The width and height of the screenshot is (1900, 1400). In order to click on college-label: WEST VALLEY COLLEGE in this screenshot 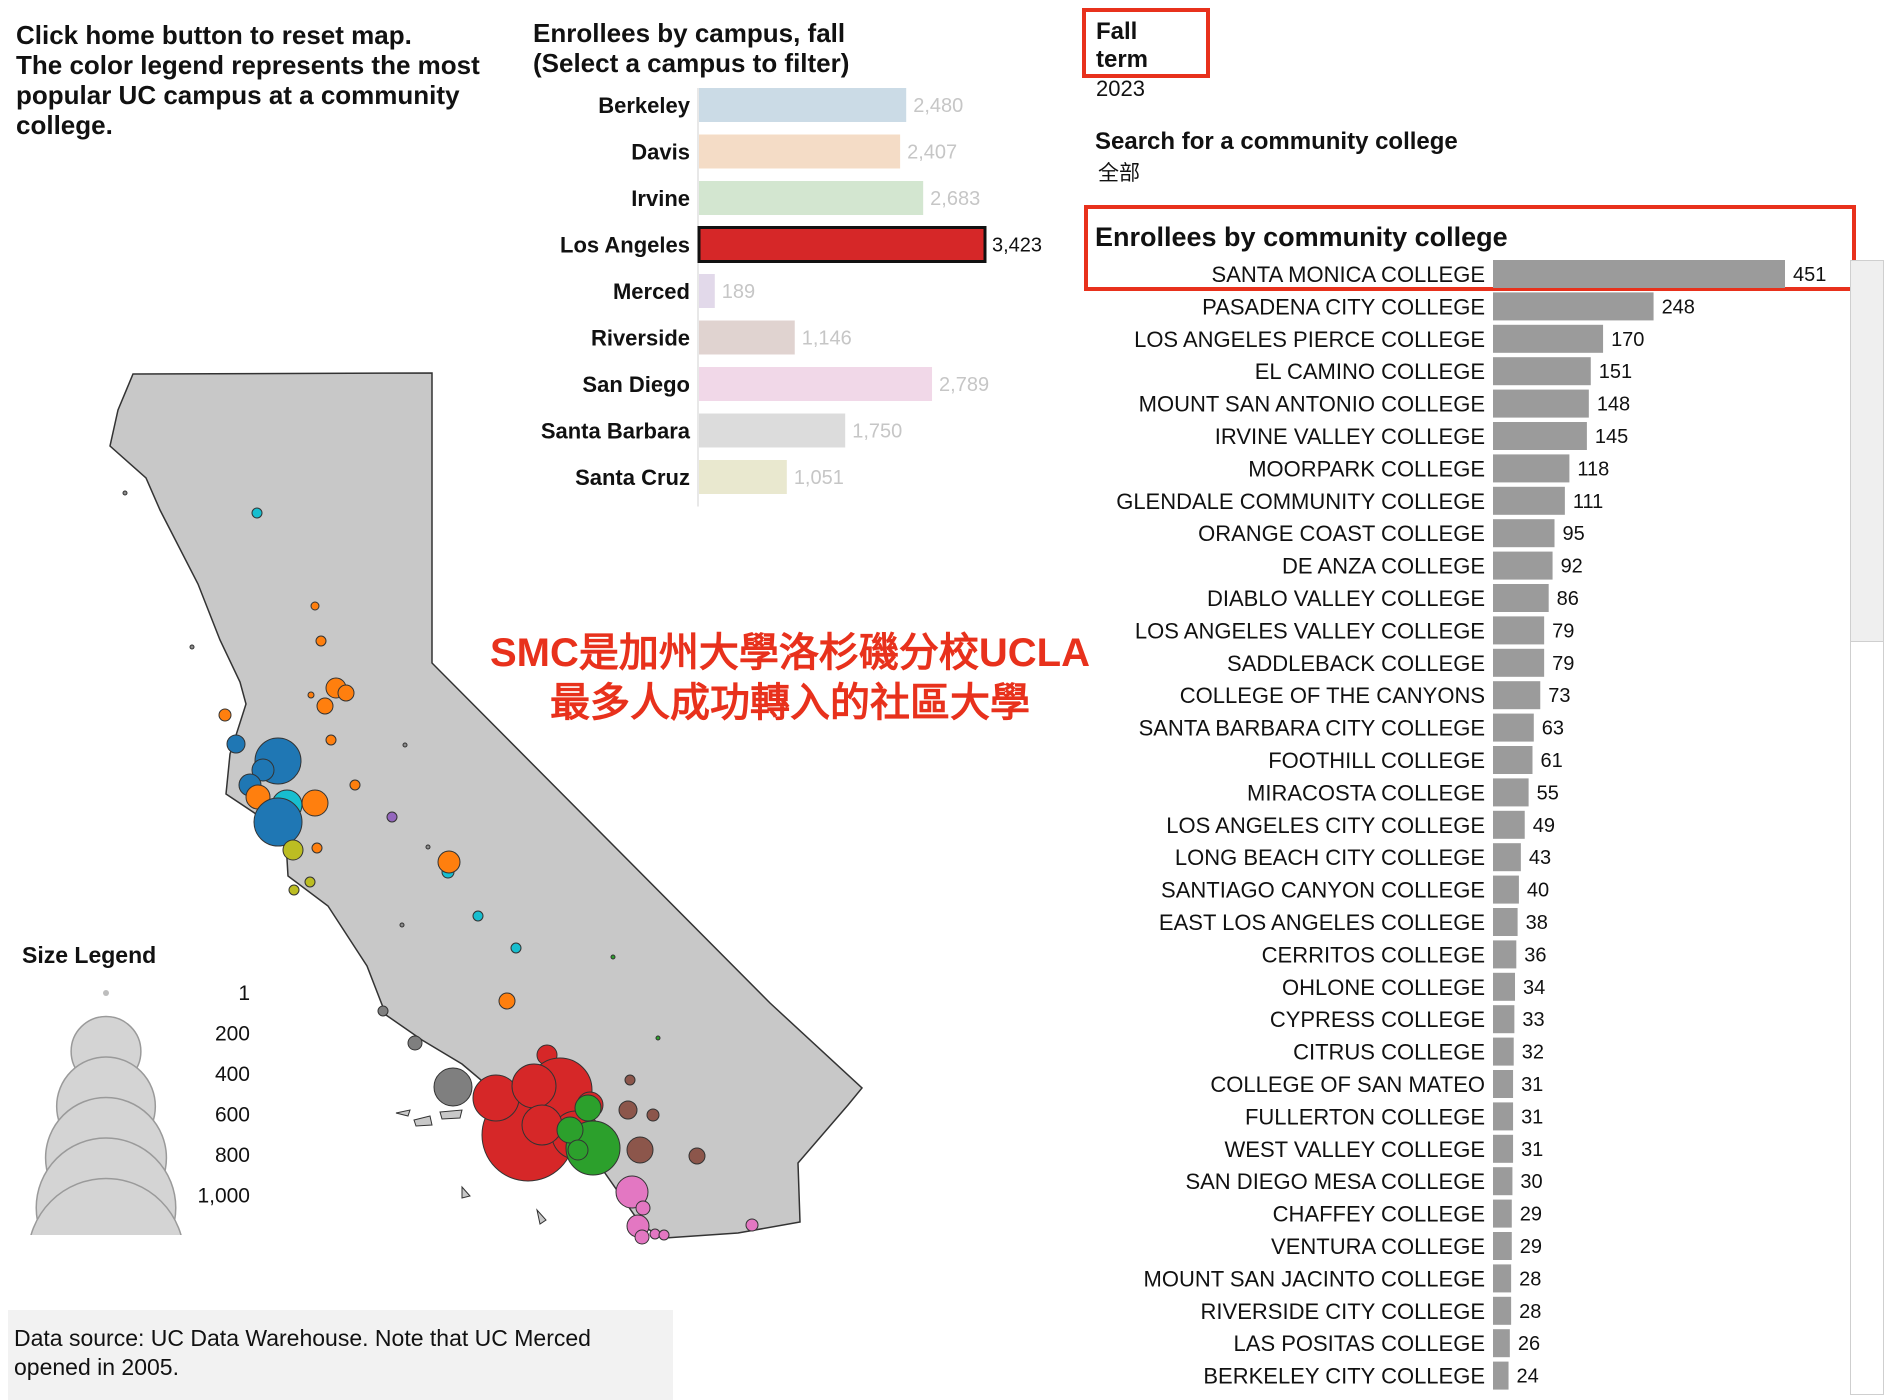, I will do `click(1355, 1149)`.